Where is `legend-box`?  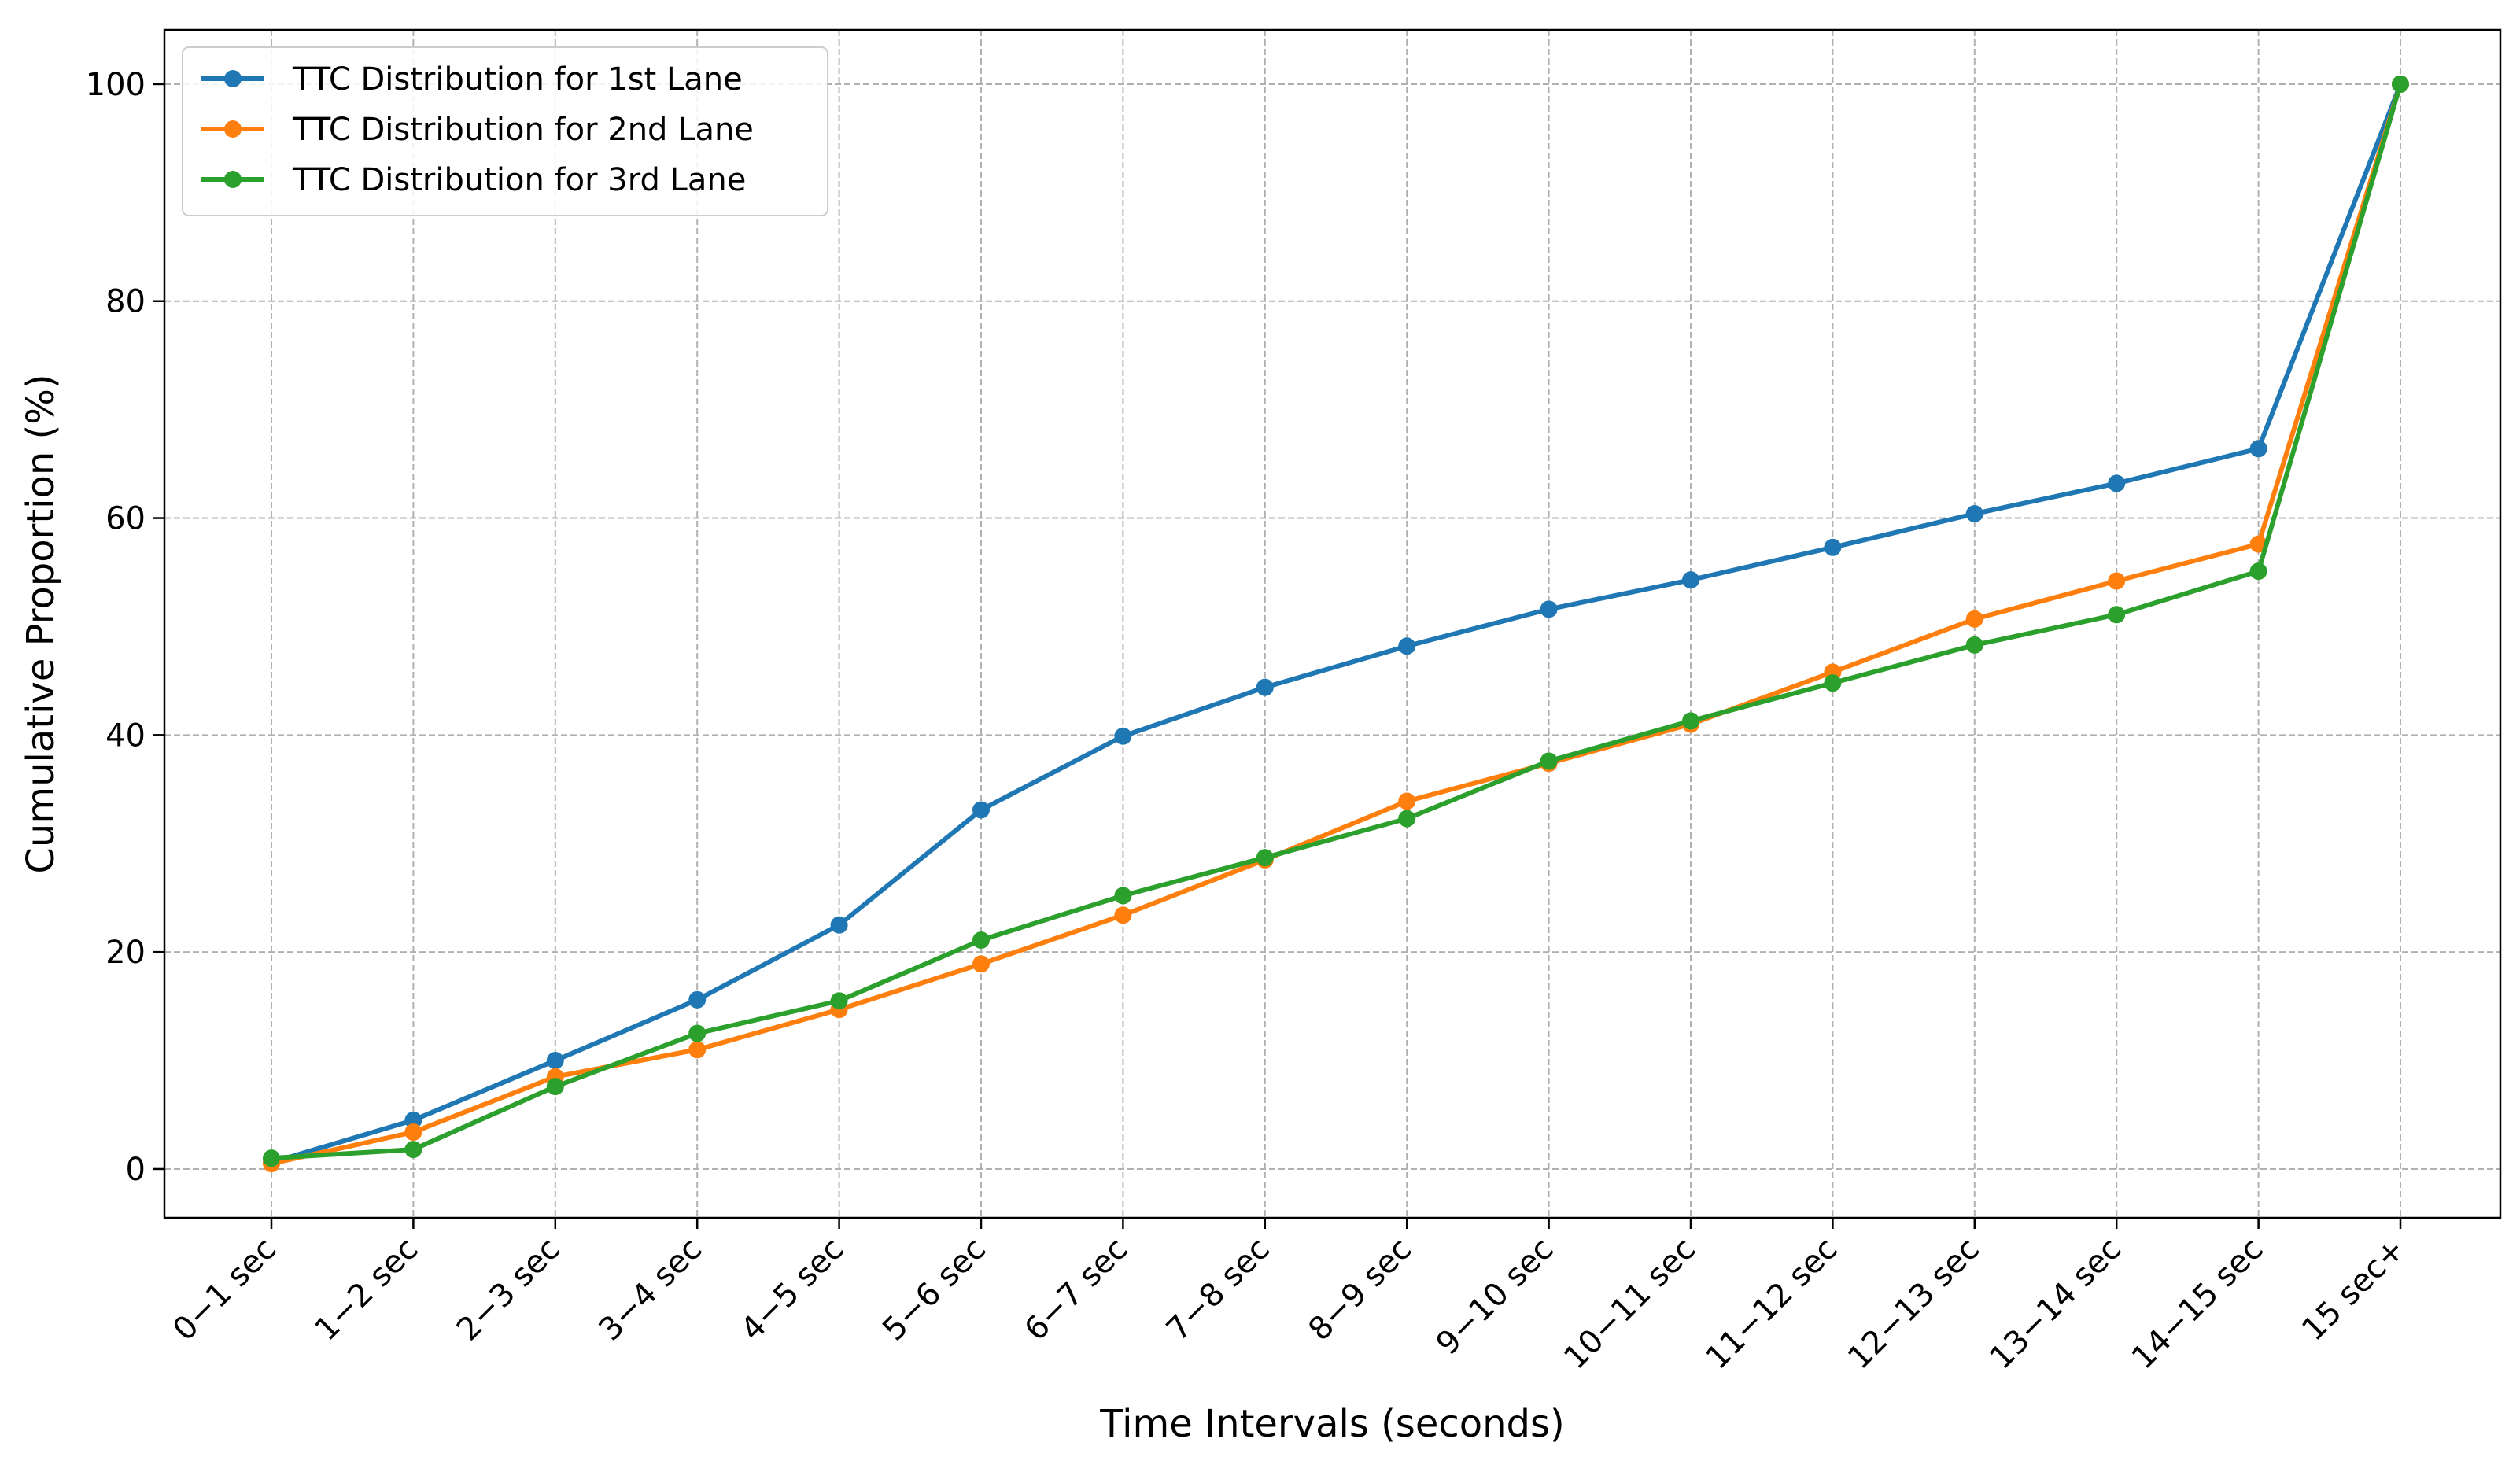
legend-box is located at coordinates (505, 131).